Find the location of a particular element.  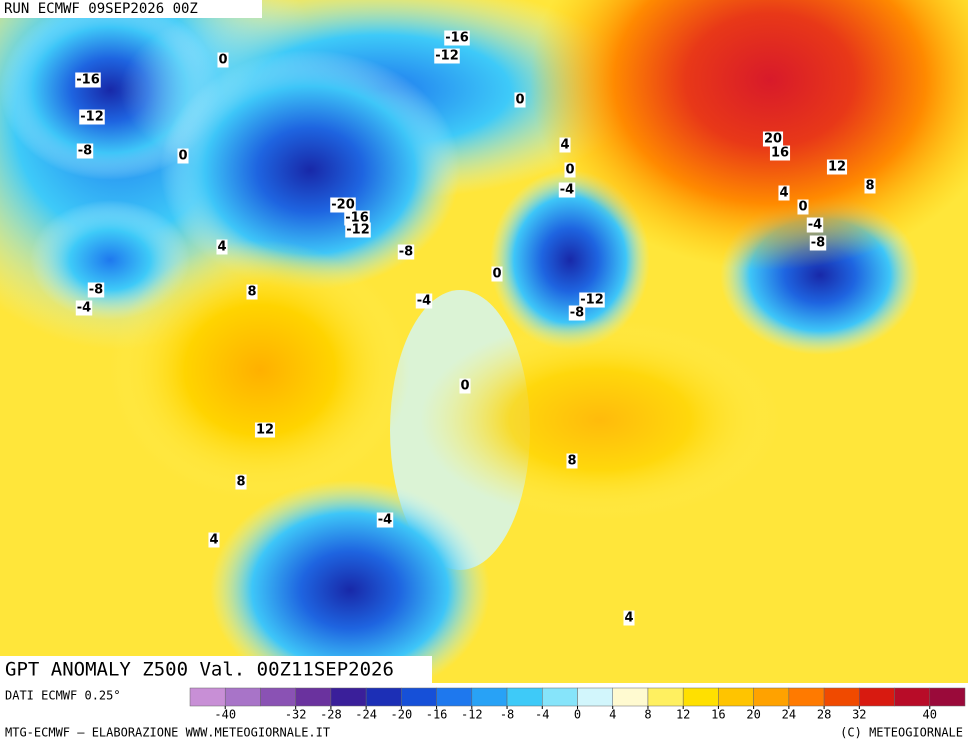

title-box is located at coordinates (216, 669).